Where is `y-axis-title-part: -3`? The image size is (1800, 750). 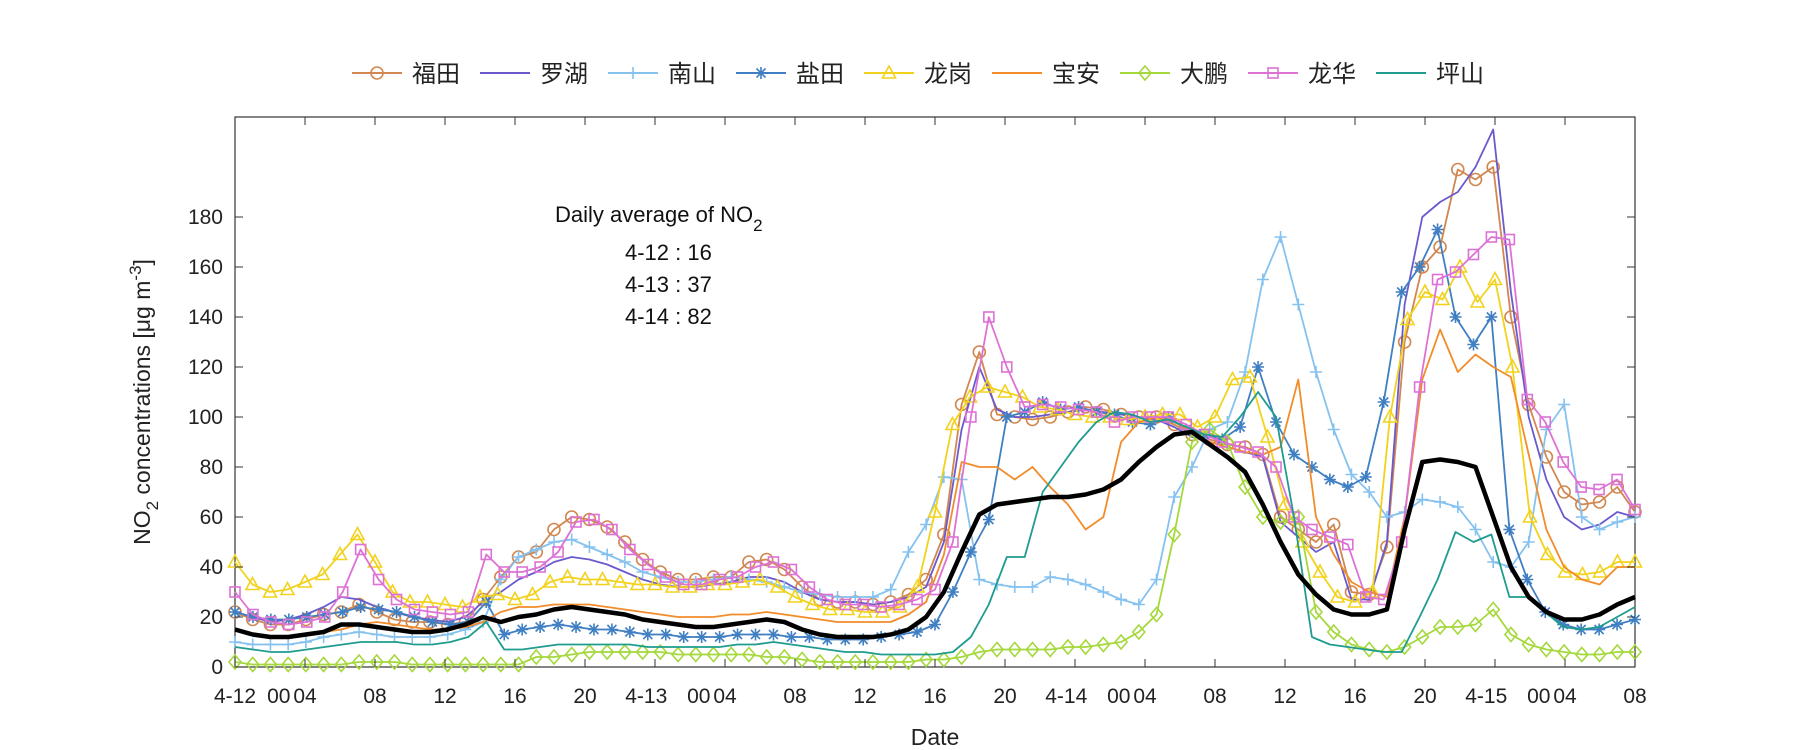
y-axis-title-part: -3 is located at coordinates (135, 272).